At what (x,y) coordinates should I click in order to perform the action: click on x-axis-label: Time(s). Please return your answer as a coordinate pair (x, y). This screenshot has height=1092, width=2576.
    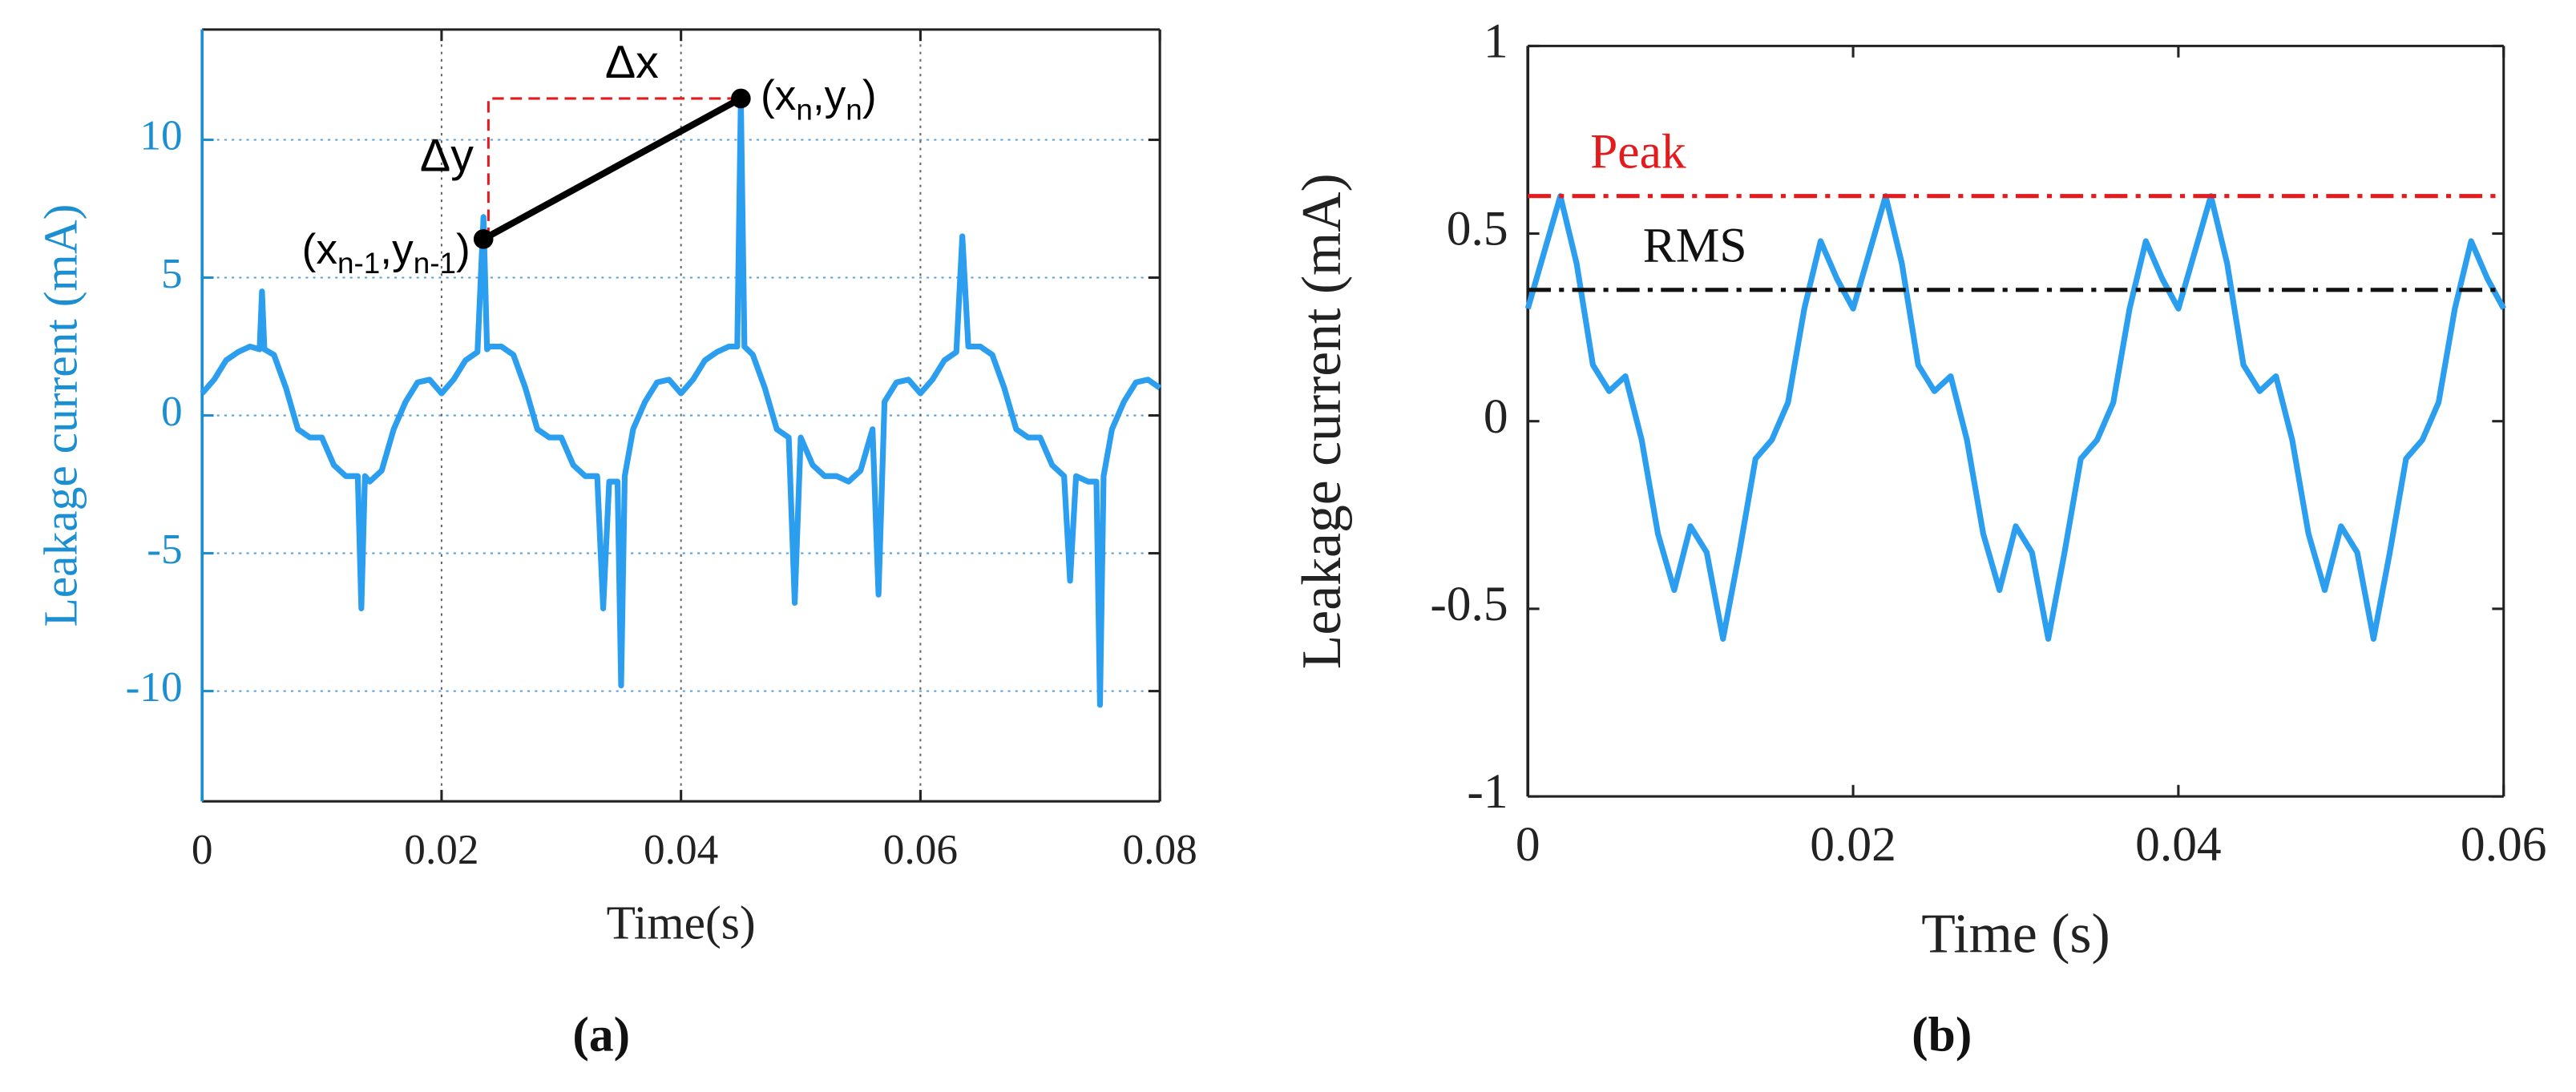
    Looking at the image, I should click on (682, 923).